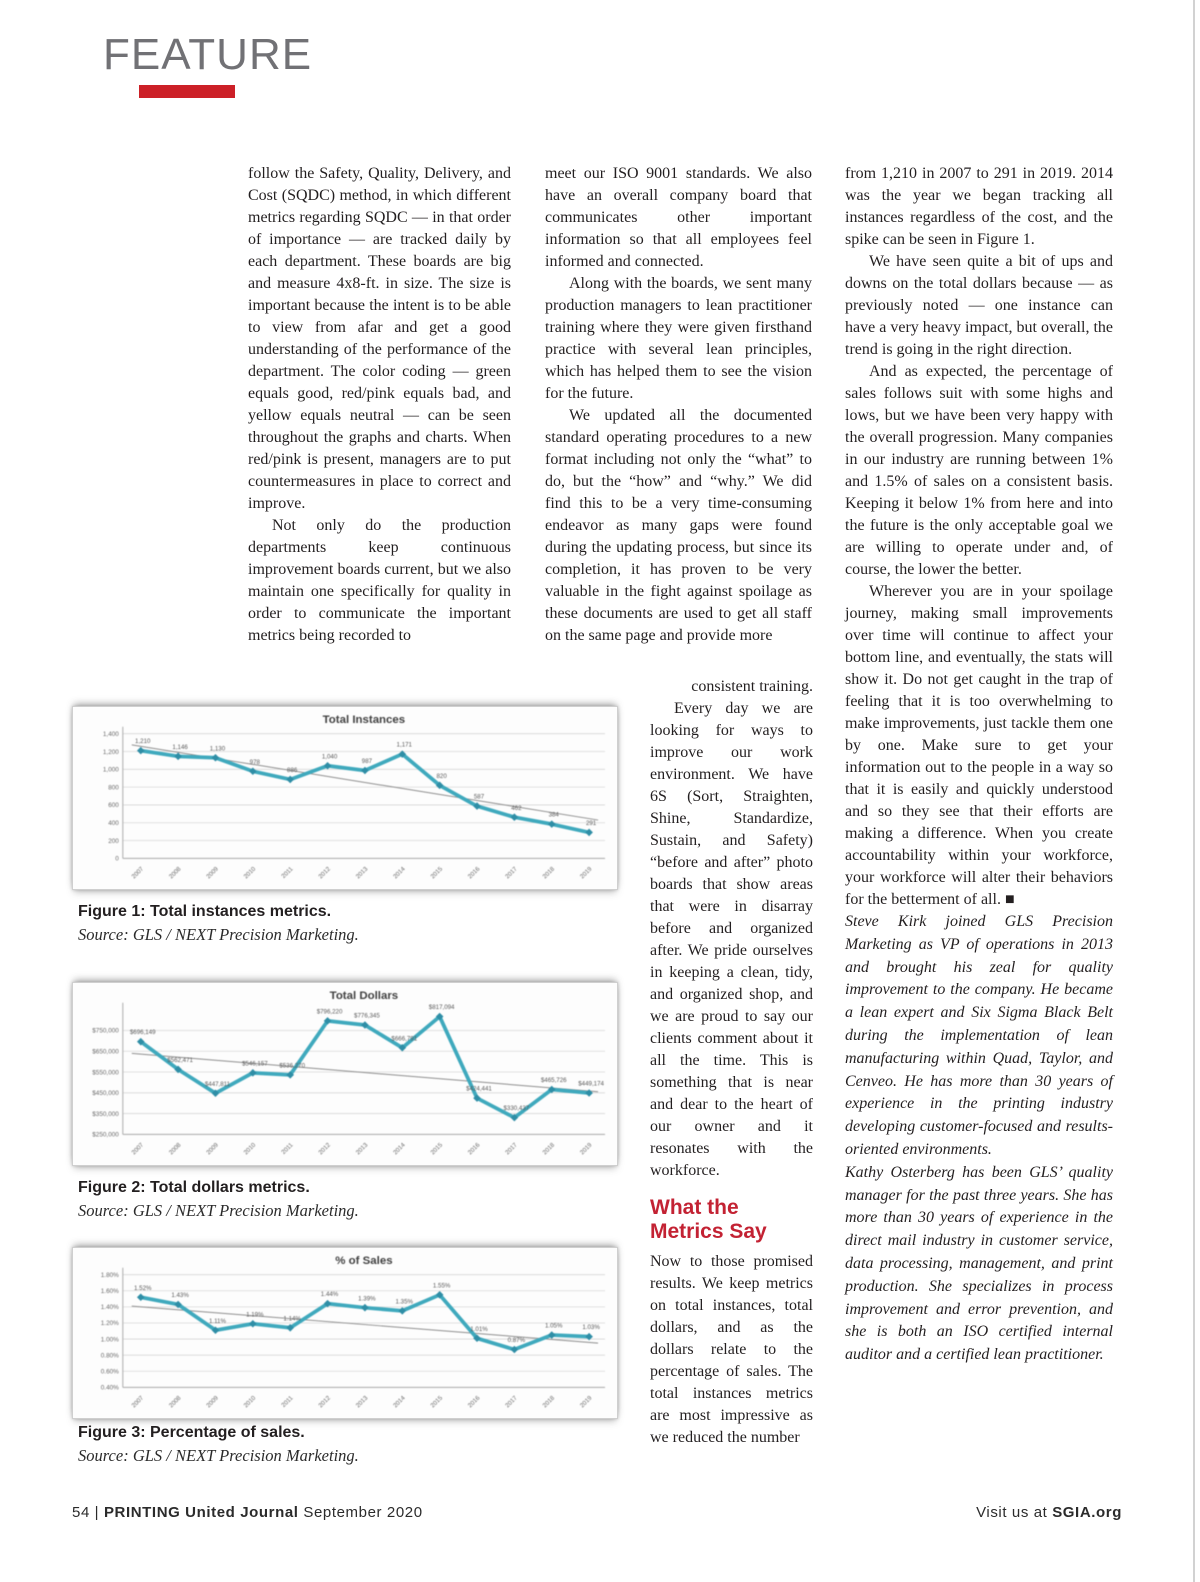 This screenshot has height=1582, width=1200. Describe the element at coordinates (218, 1455) in the screenshot. I see `figure-3-source: Source: GLS / NEXT Precision Marketing.` at that location.